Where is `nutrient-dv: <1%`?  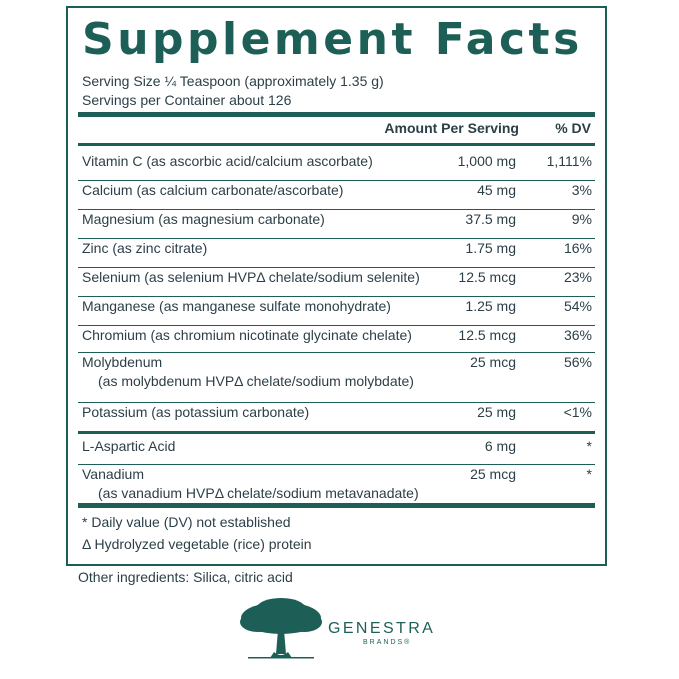 nutrient-dv: <1% is located at coordinates (577, 412).